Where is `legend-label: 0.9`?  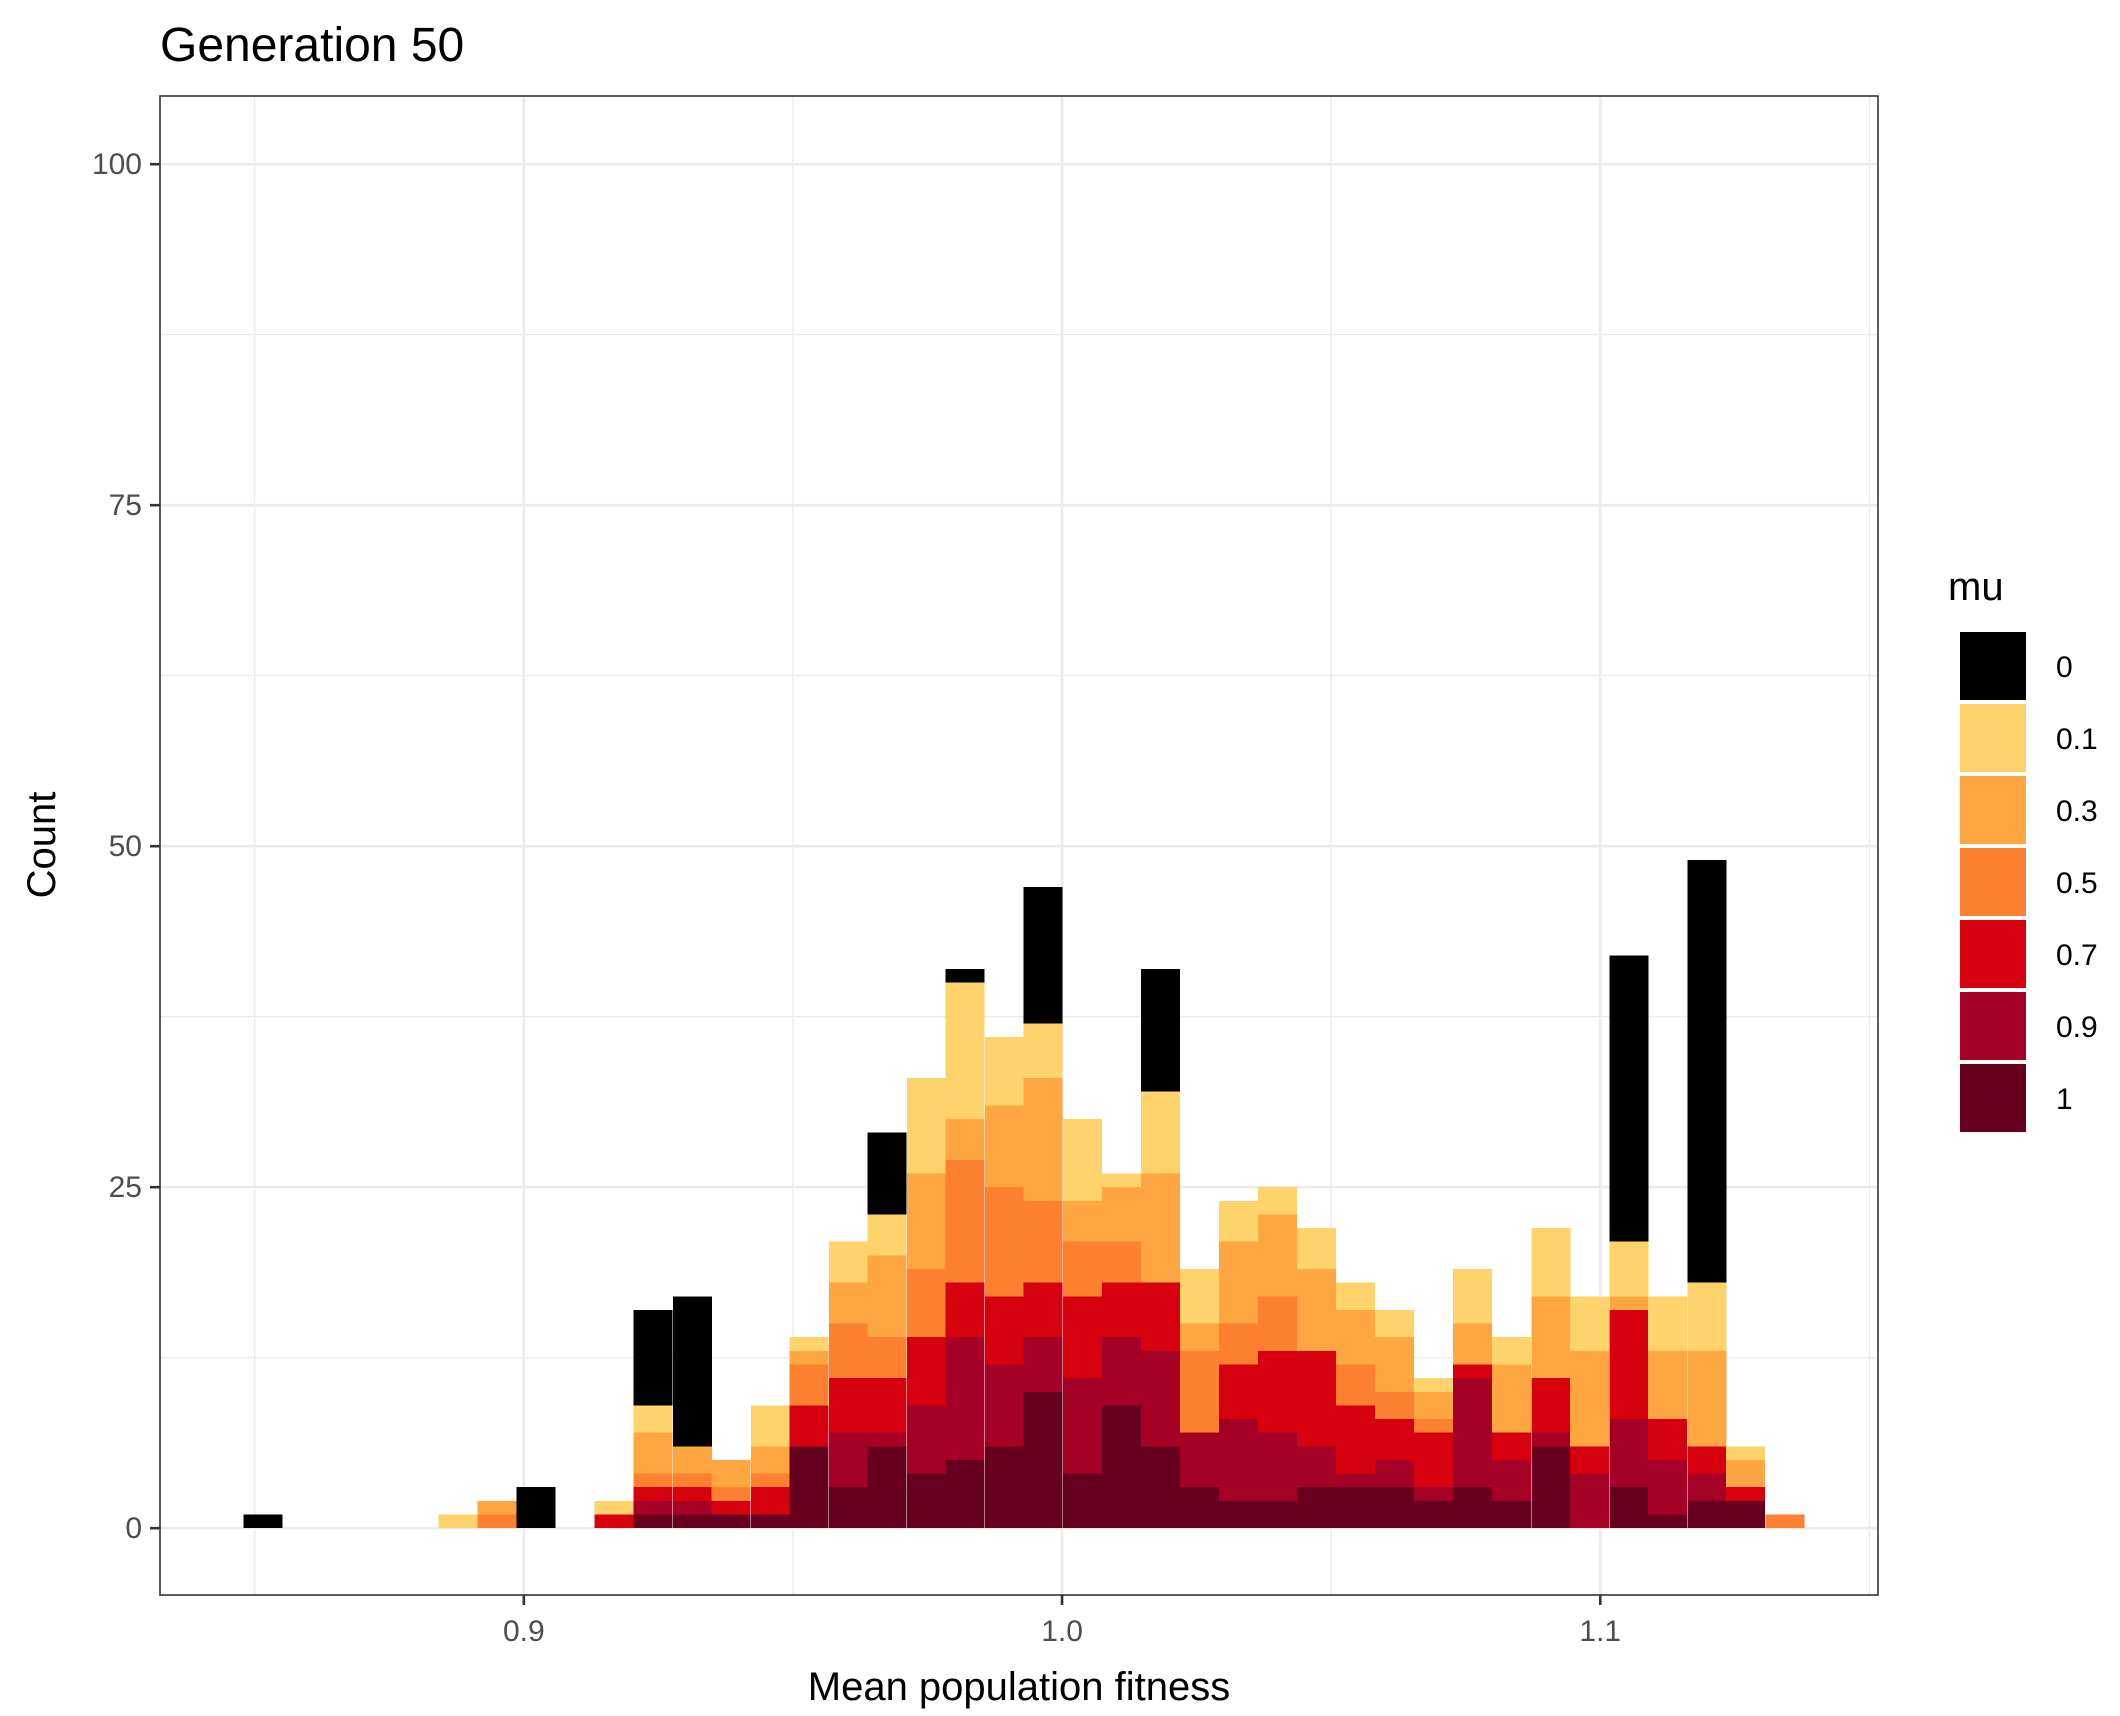
legend-label: 0.9 is located at coordinates (2077, 1027).